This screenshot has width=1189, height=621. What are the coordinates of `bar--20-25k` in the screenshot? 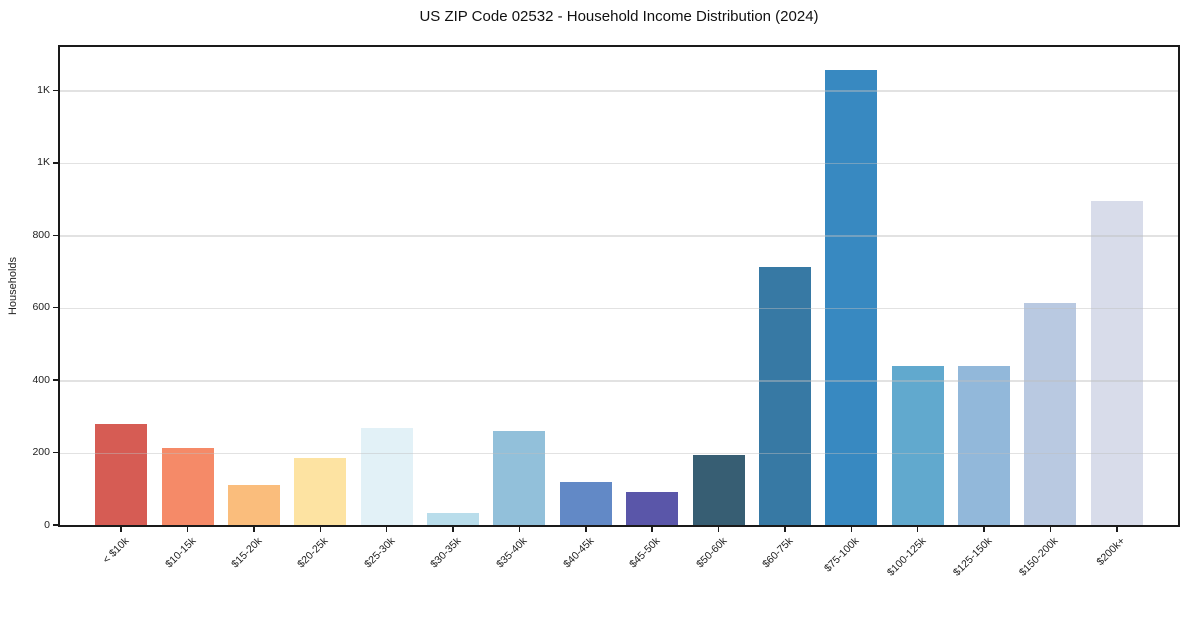 It's located at (320, 491).